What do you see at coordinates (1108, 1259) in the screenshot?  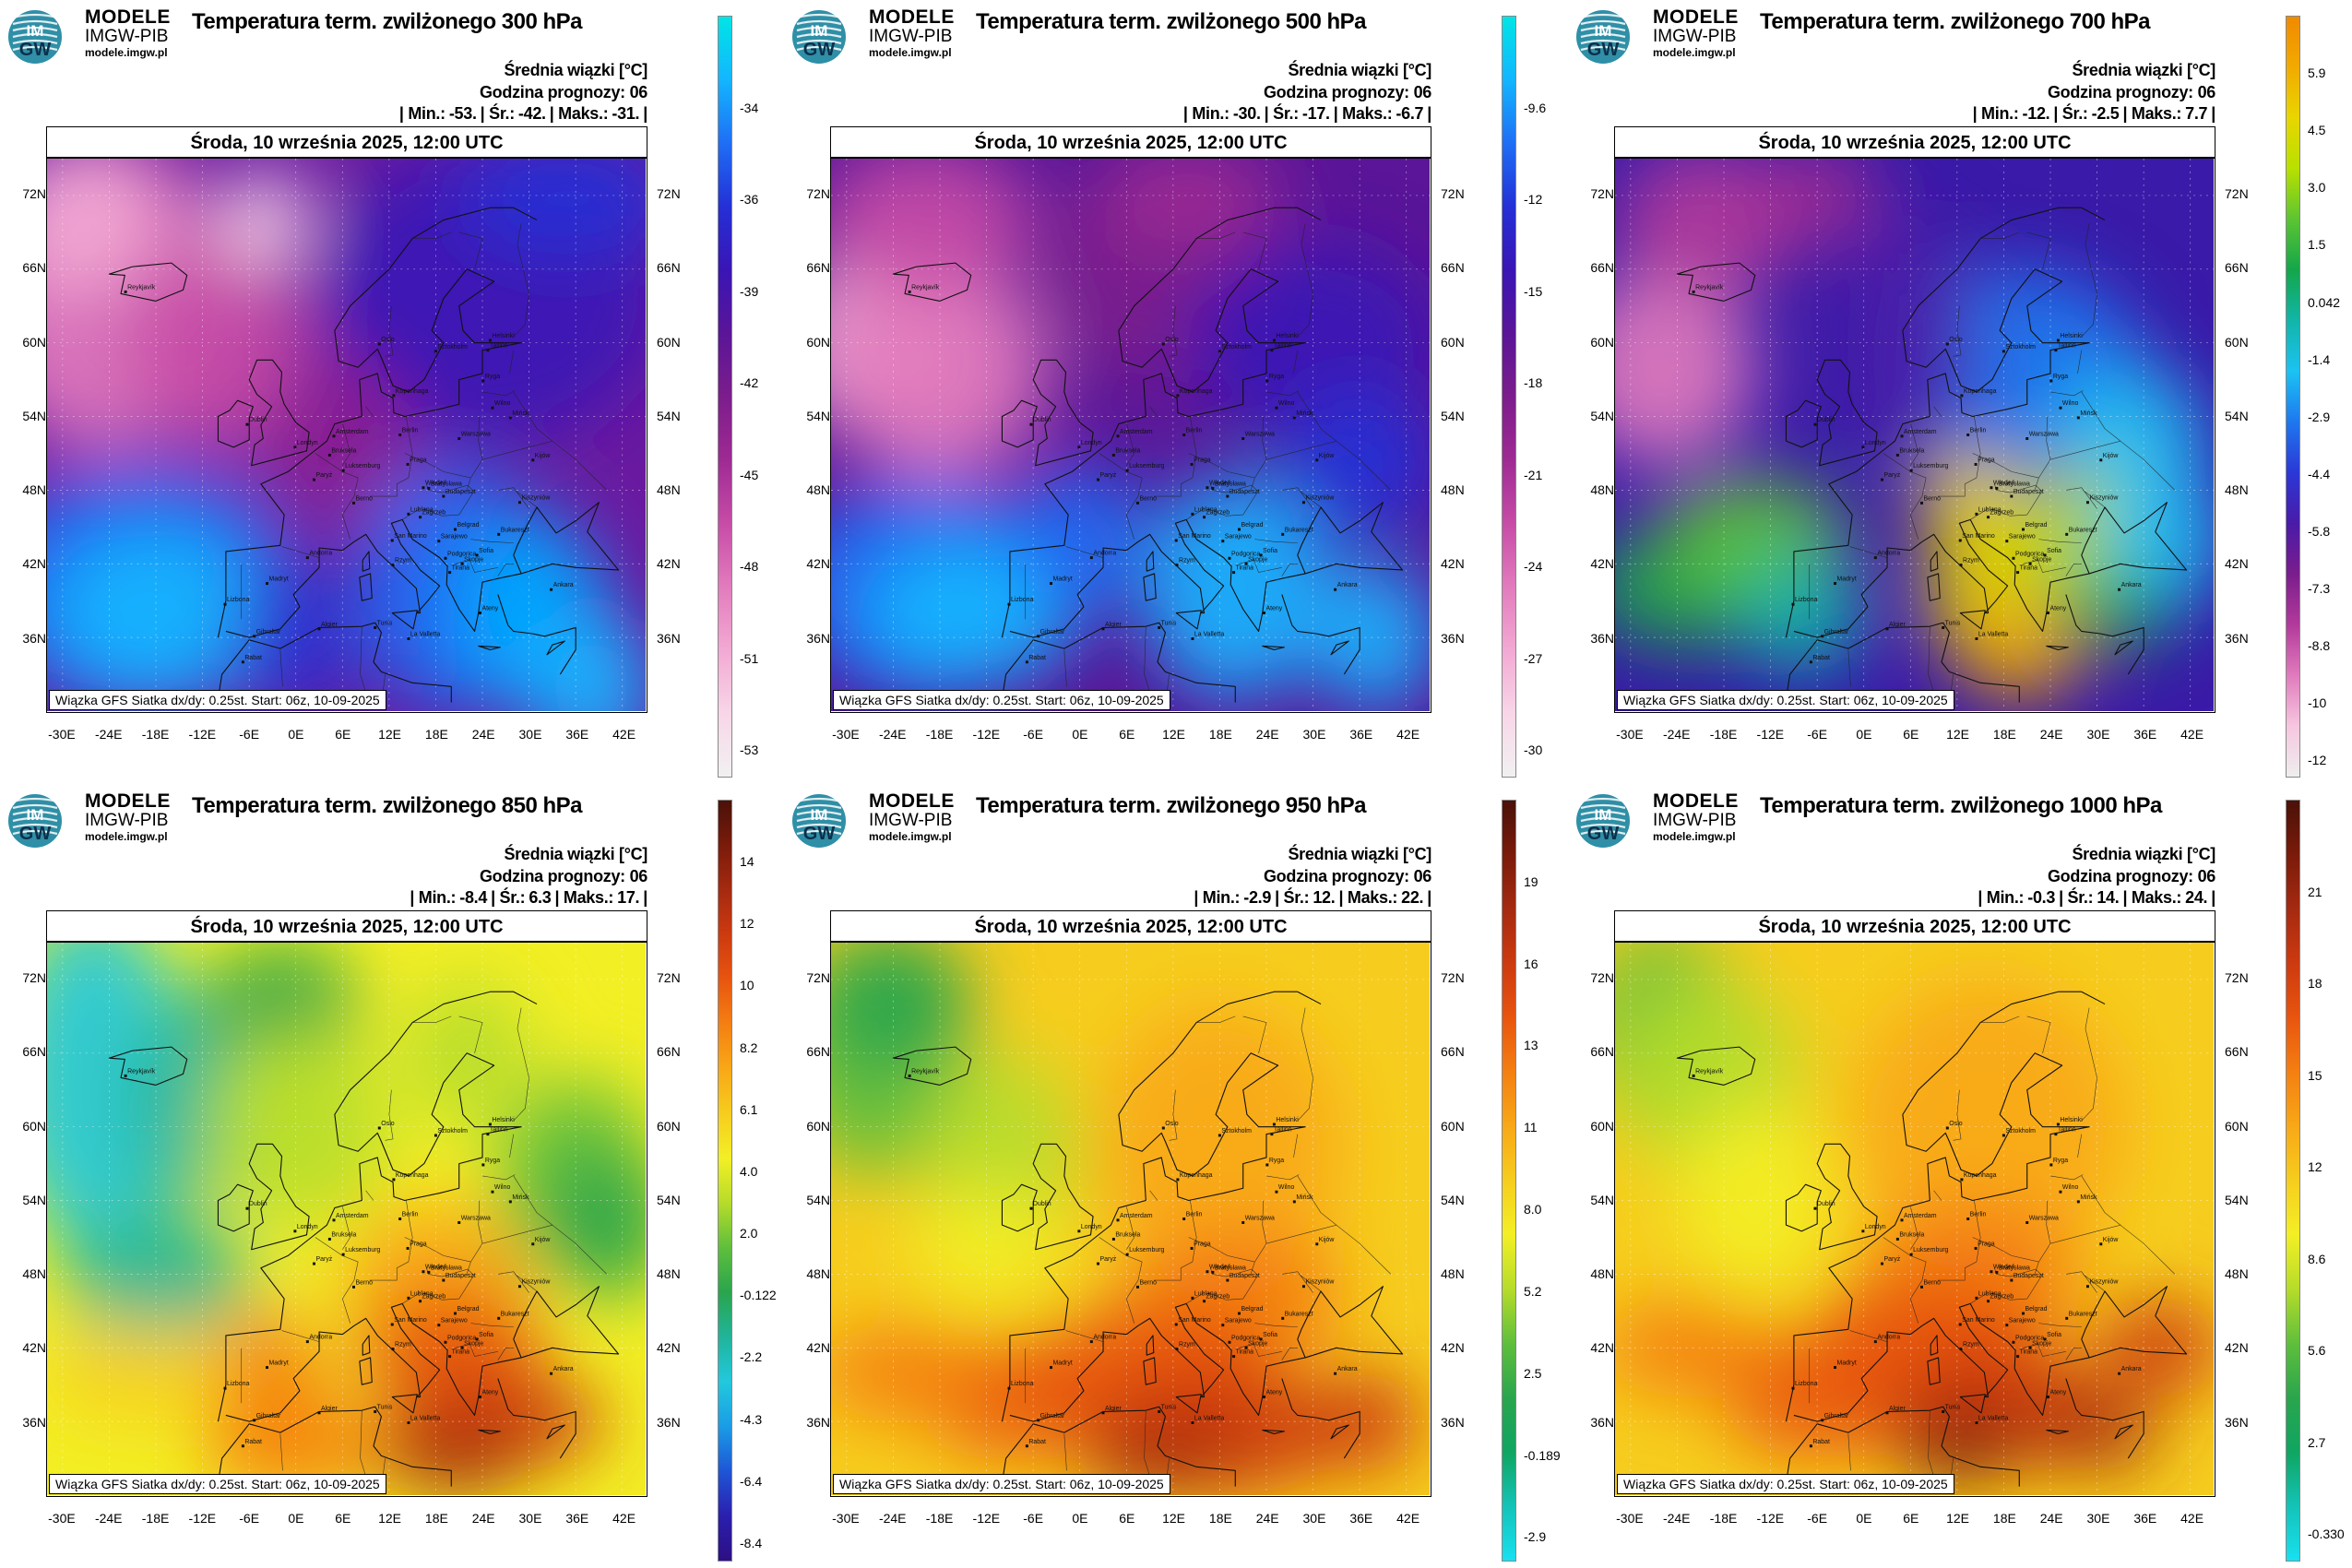 I see `city-label: Paryż` at bounding box center [1108, 1259].